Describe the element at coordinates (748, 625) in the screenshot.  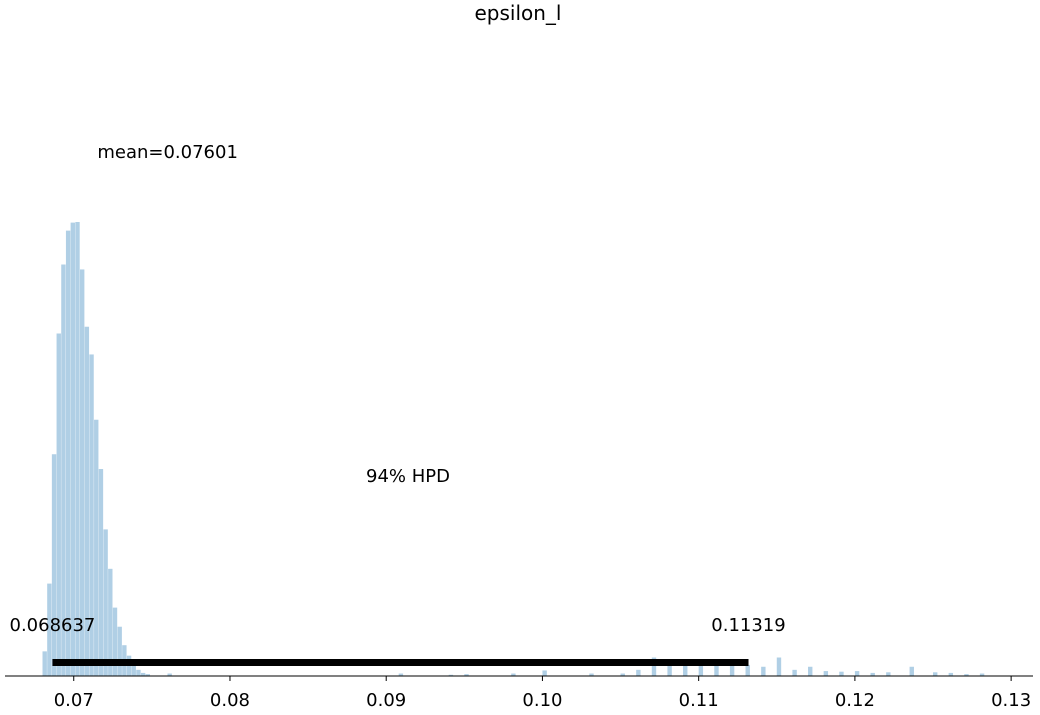
I see `hpd-upper-label: 0.11319` at that location.